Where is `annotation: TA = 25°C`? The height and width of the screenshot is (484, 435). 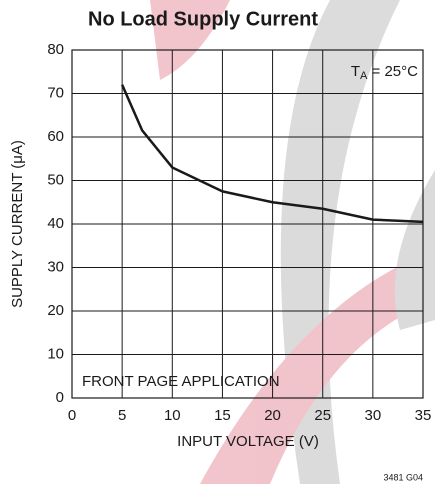
annotation: TA = 25°C is located at coordinates (384, 72).